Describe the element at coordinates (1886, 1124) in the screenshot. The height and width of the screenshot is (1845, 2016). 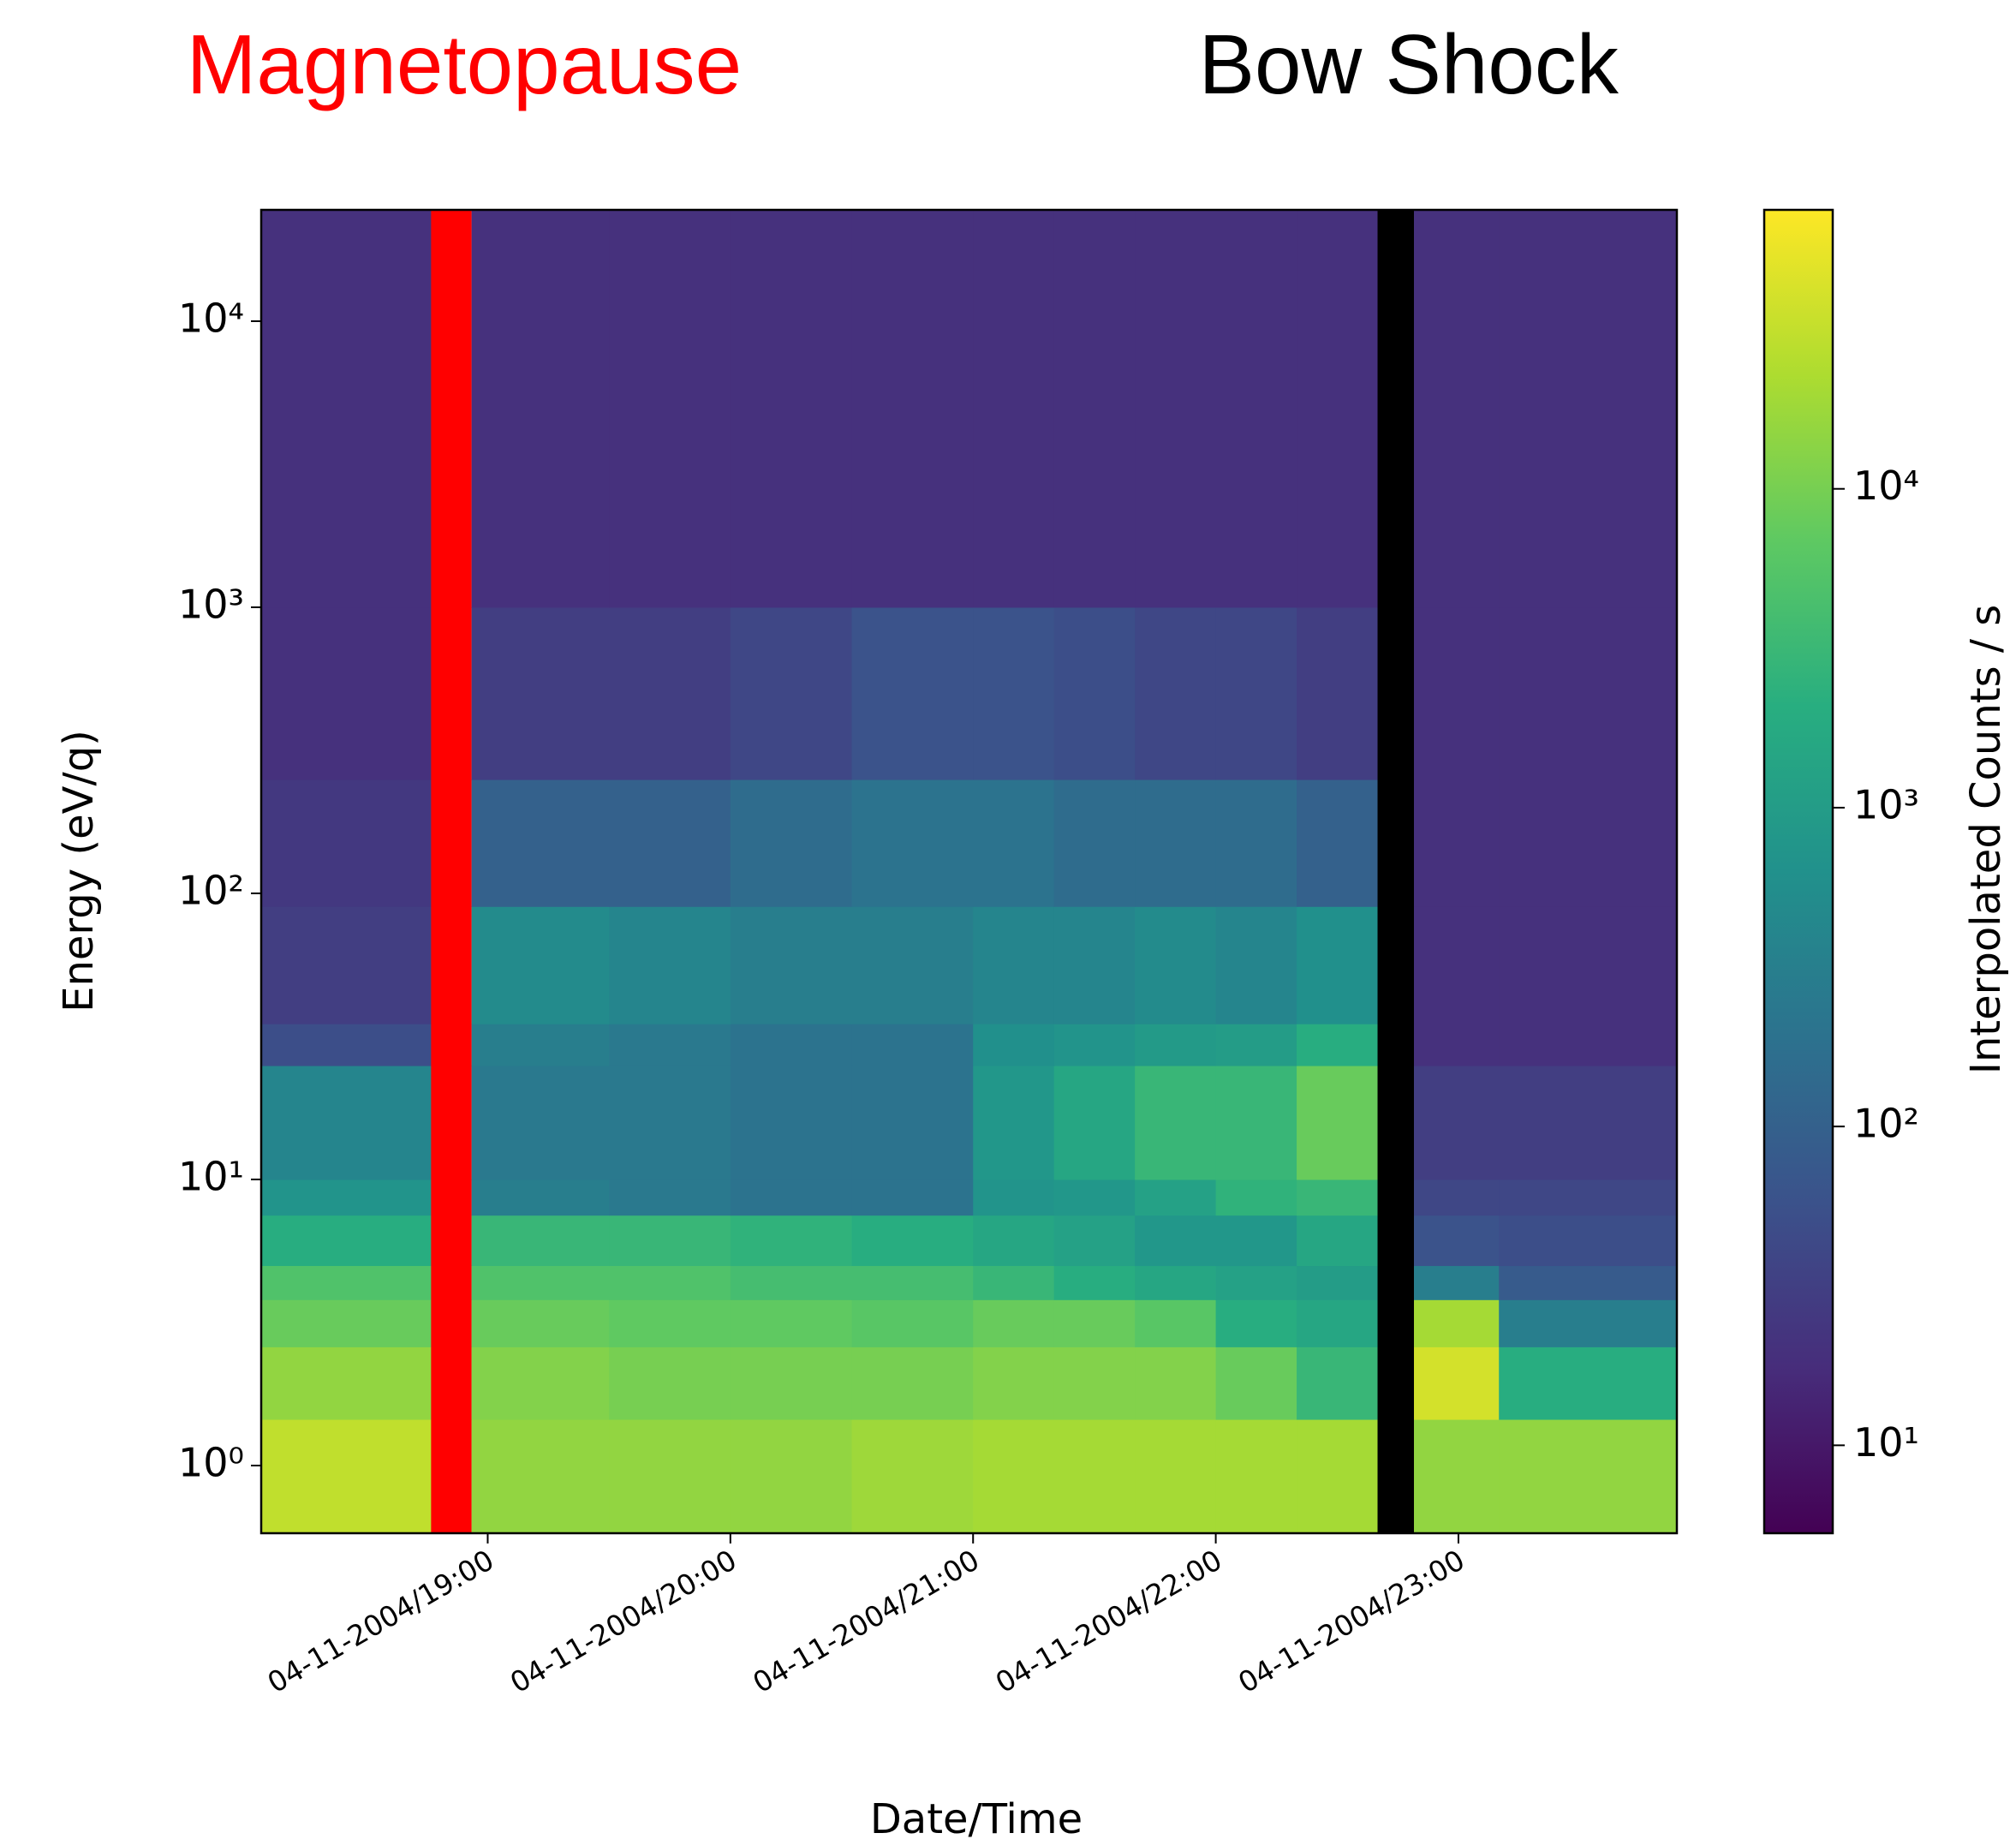
I see `colorbar-tick-label: 10²` at that location.